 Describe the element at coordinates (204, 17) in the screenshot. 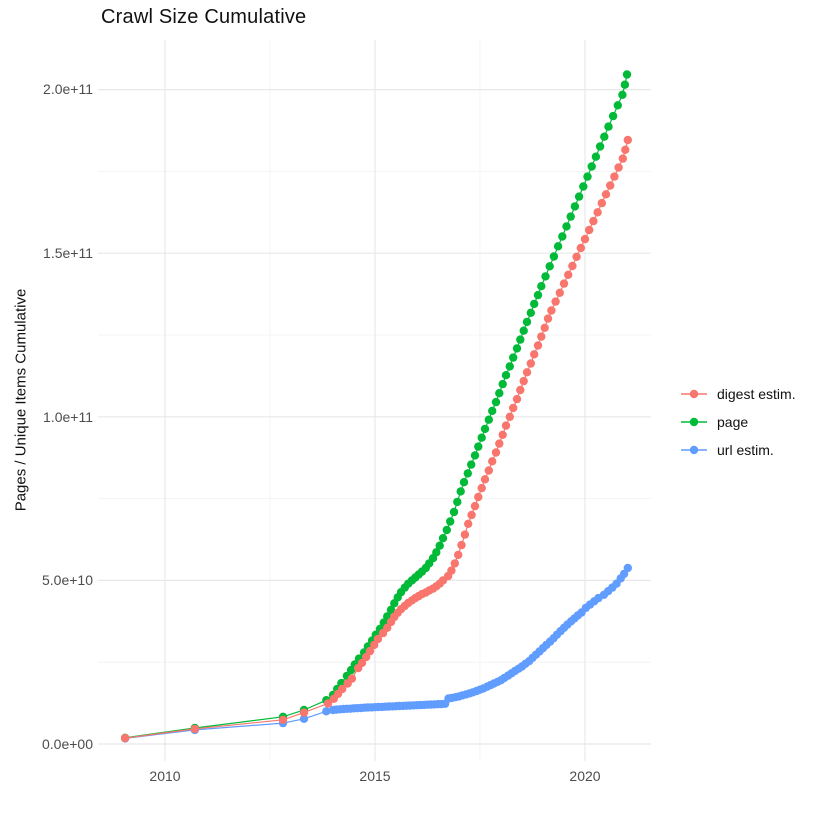

I see `chart-title: Crawl Size Cumulative` at that location.